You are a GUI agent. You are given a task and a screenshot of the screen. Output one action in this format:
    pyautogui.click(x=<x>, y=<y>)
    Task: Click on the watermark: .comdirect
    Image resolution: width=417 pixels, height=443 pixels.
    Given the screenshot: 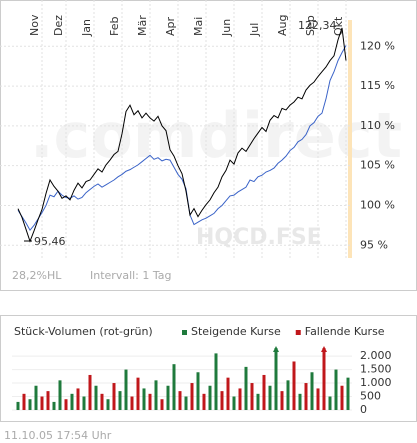 What is the action you would take?
    pyautogui.click(x=216, y=135)
    